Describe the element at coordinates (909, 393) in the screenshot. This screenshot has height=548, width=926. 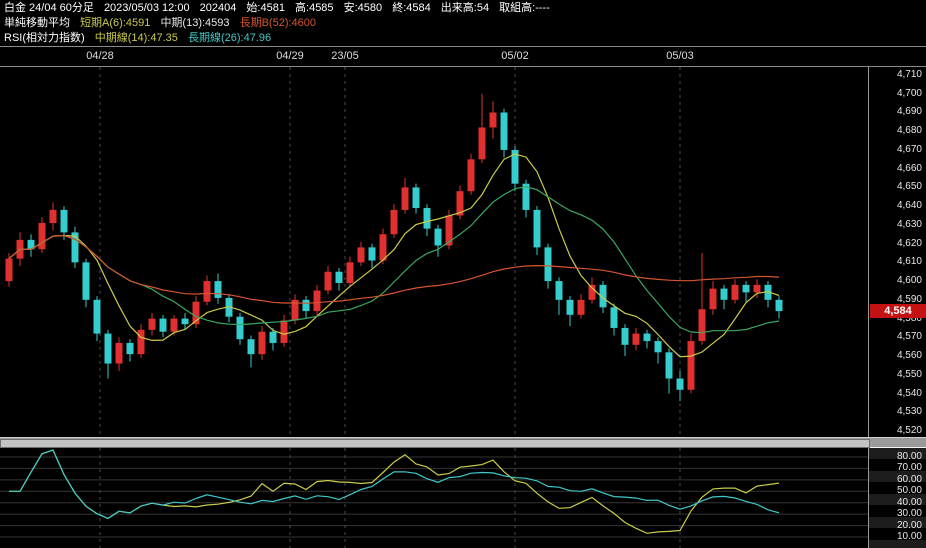
I see `price-tick-label: 4,540` at that location.